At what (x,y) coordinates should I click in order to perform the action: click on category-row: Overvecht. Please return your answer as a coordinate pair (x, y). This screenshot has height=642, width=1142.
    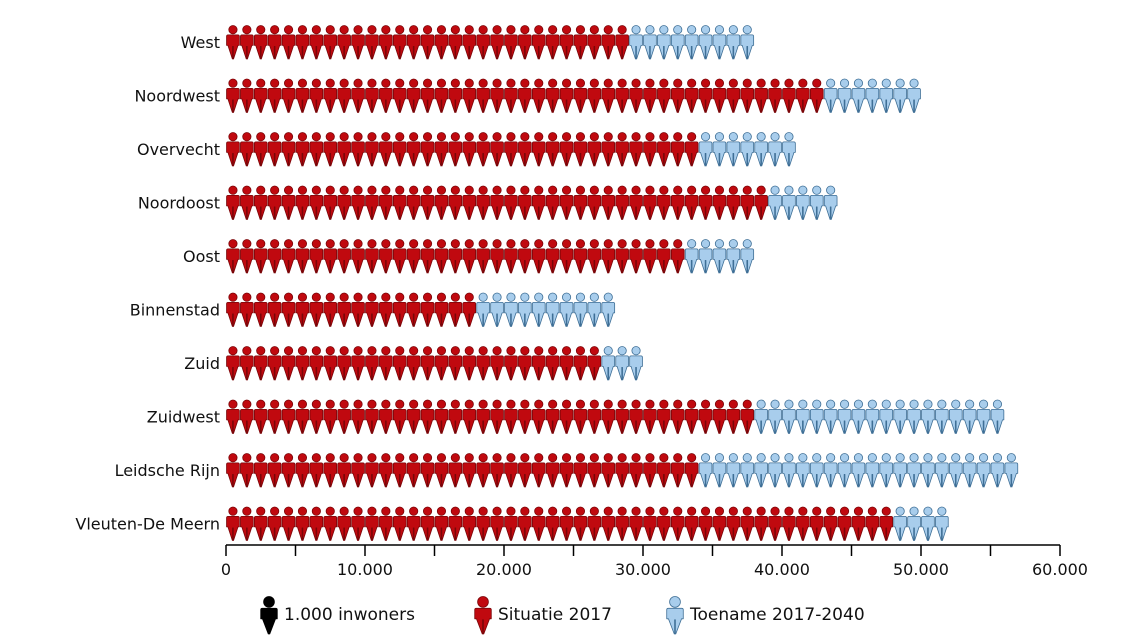
    Looking at the image, I should click on (466, 149).